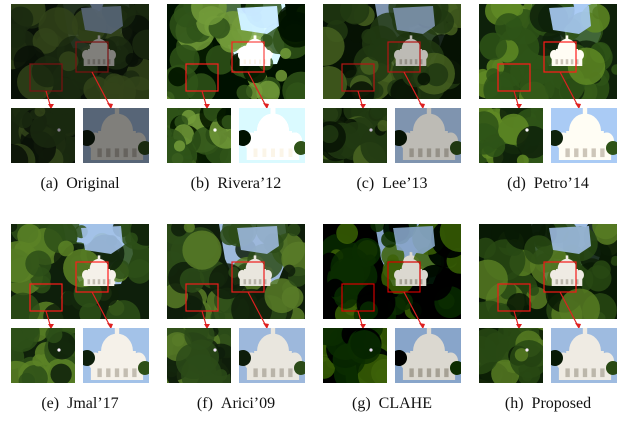 The image size is (619, 425). Describe the element at coordinates (516, 183) in the screenshot. I see `panel-caption-label: (d)` at that location.